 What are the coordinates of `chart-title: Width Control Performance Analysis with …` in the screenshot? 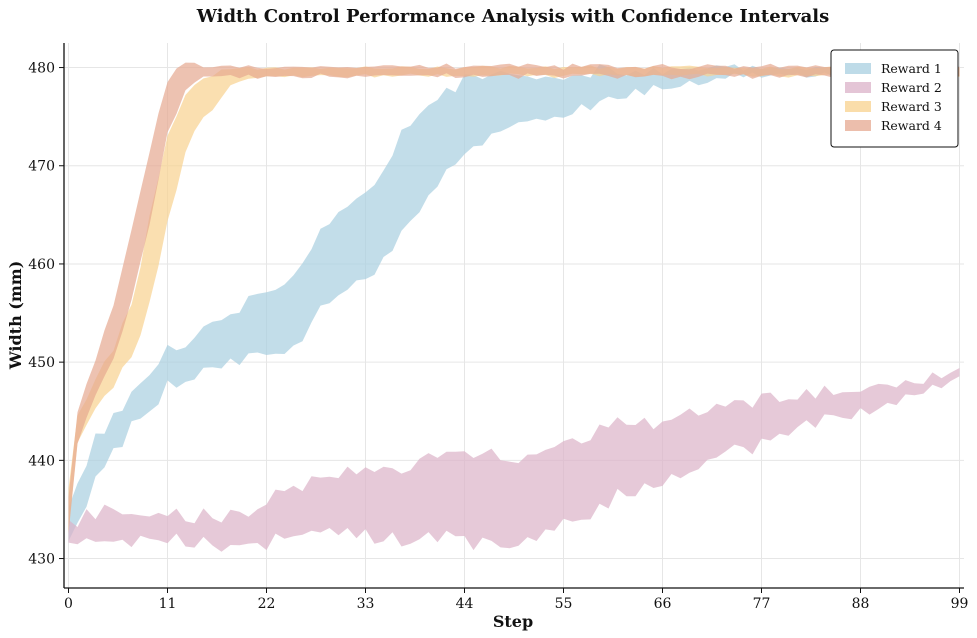 It's located at (513, 16).